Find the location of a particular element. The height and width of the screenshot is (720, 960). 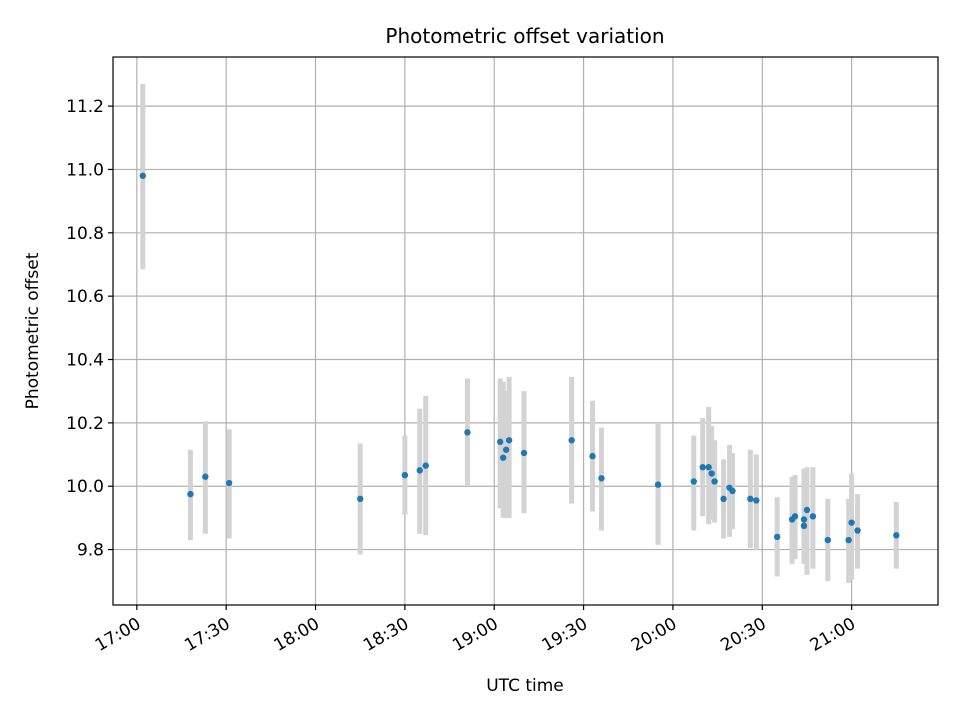

y-tick-label: 10.0 is located at coordinates (85, 487).